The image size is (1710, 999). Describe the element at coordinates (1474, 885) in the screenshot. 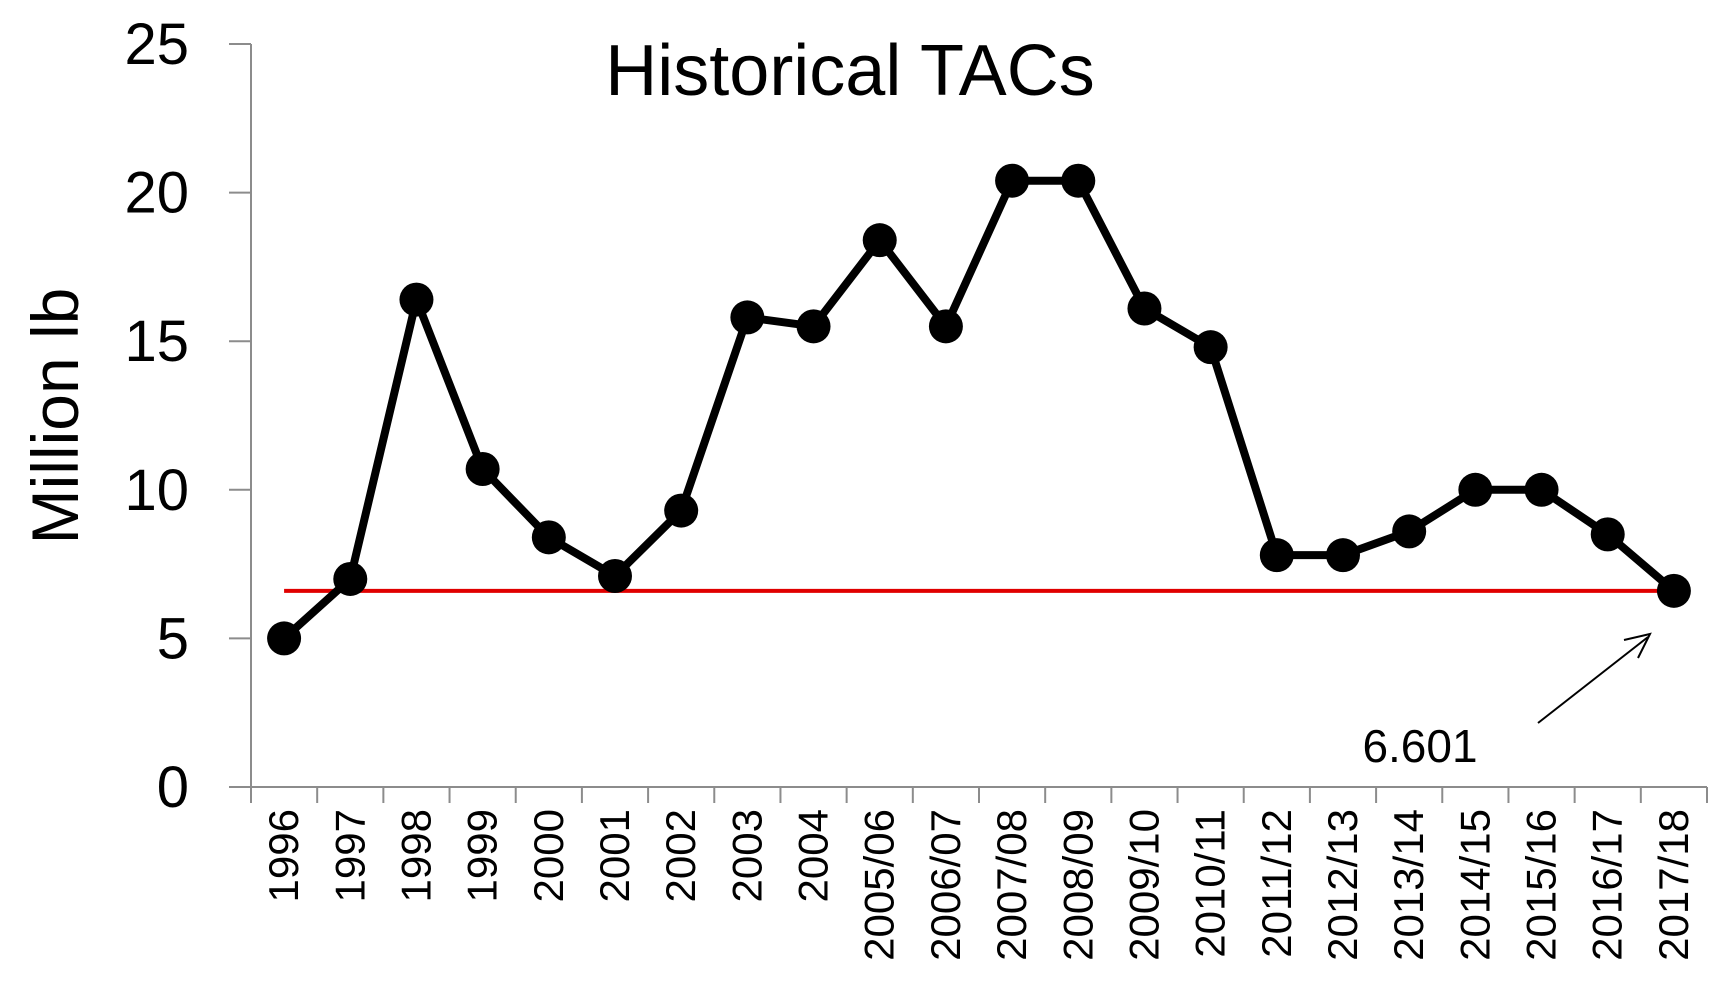

I see `x-tick-label: 2014/15` at that location.